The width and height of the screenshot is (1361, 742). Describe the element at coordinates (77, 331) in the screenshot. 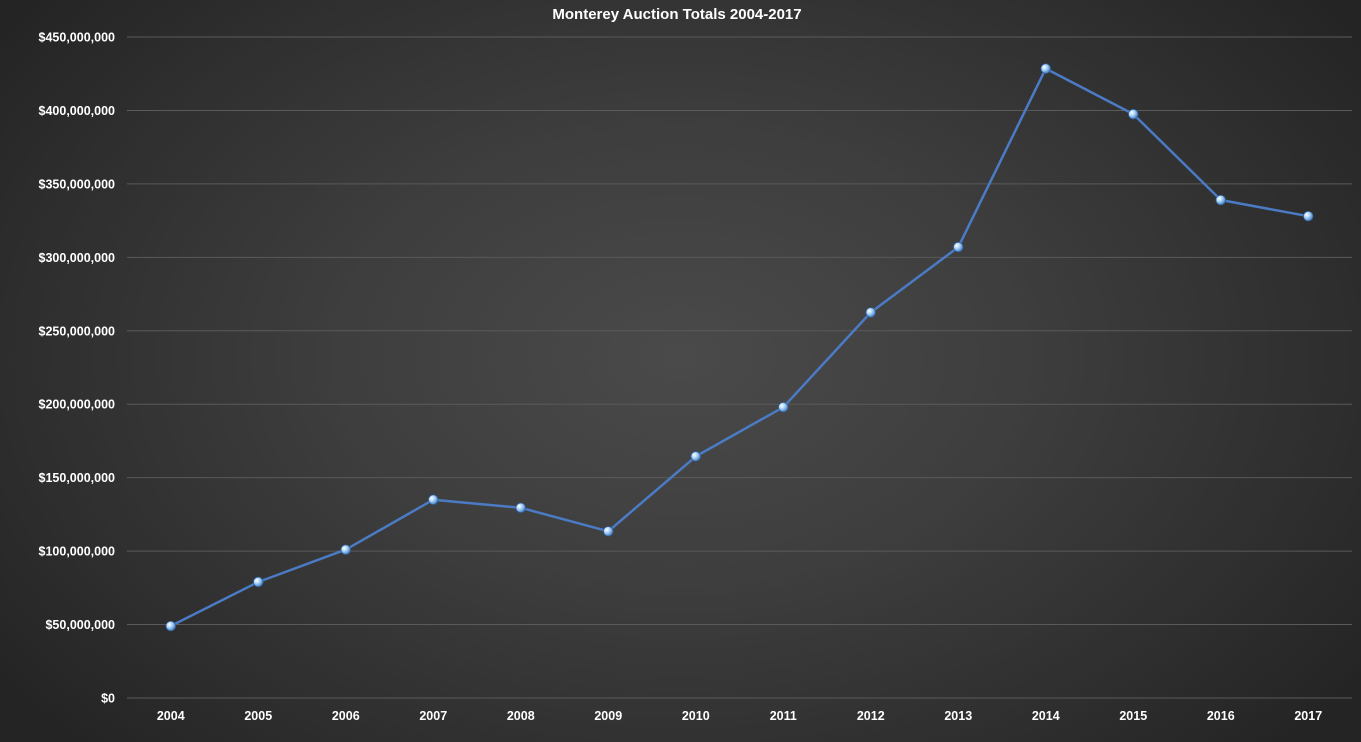

I see `y-tick-label: $250,000,000` at that location.